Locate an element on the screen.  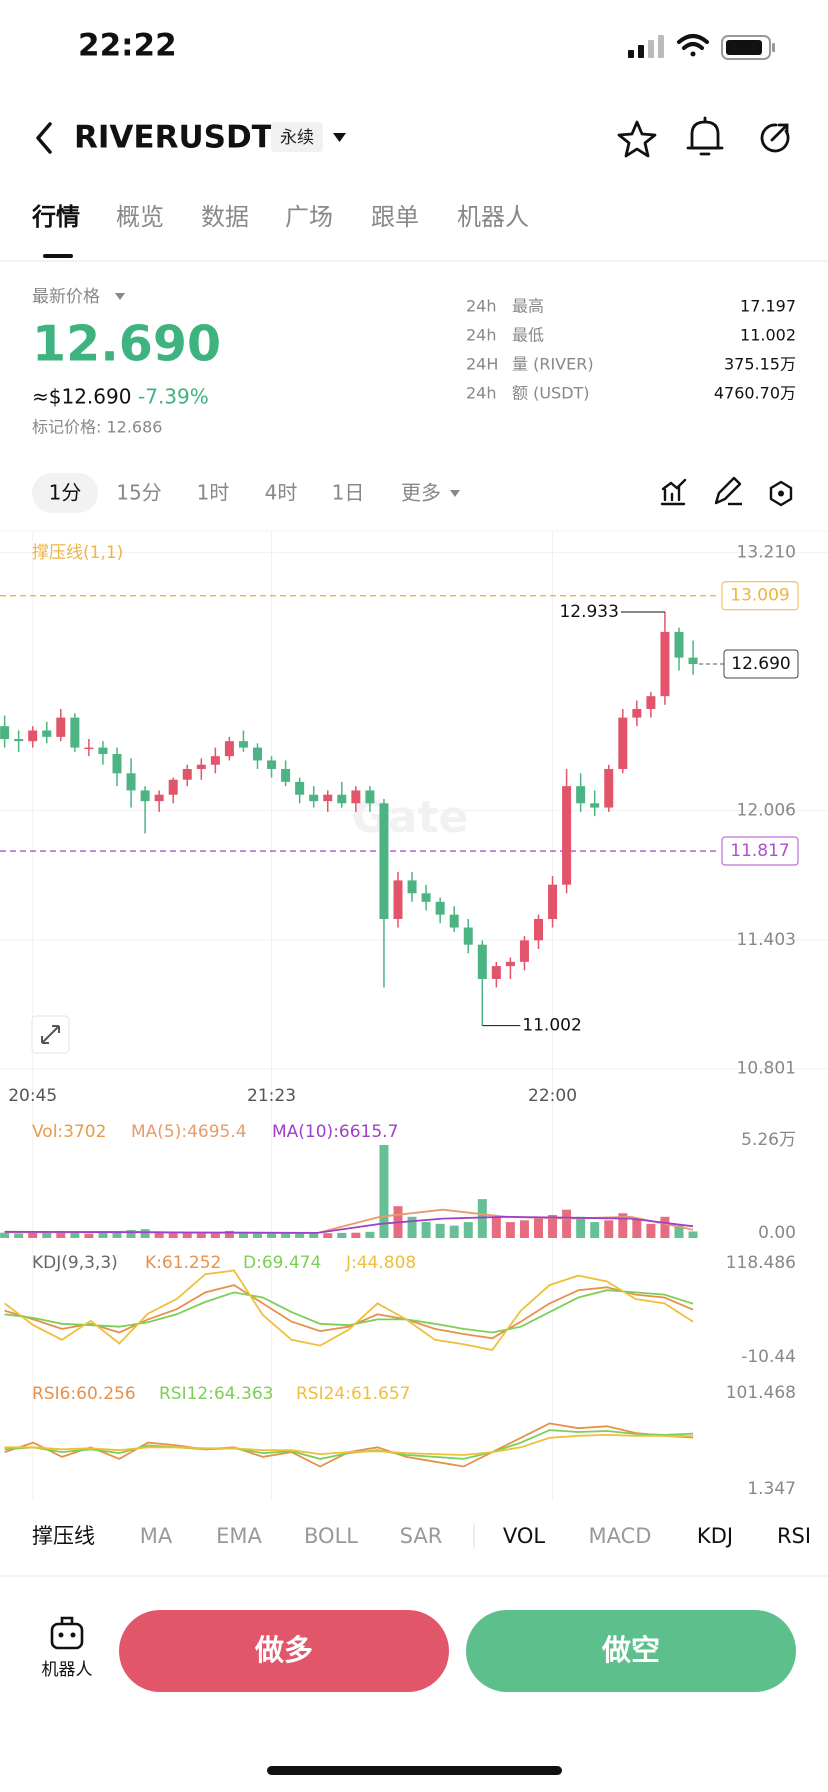
long-label: 做多 is located at coordinates (283, 1650).